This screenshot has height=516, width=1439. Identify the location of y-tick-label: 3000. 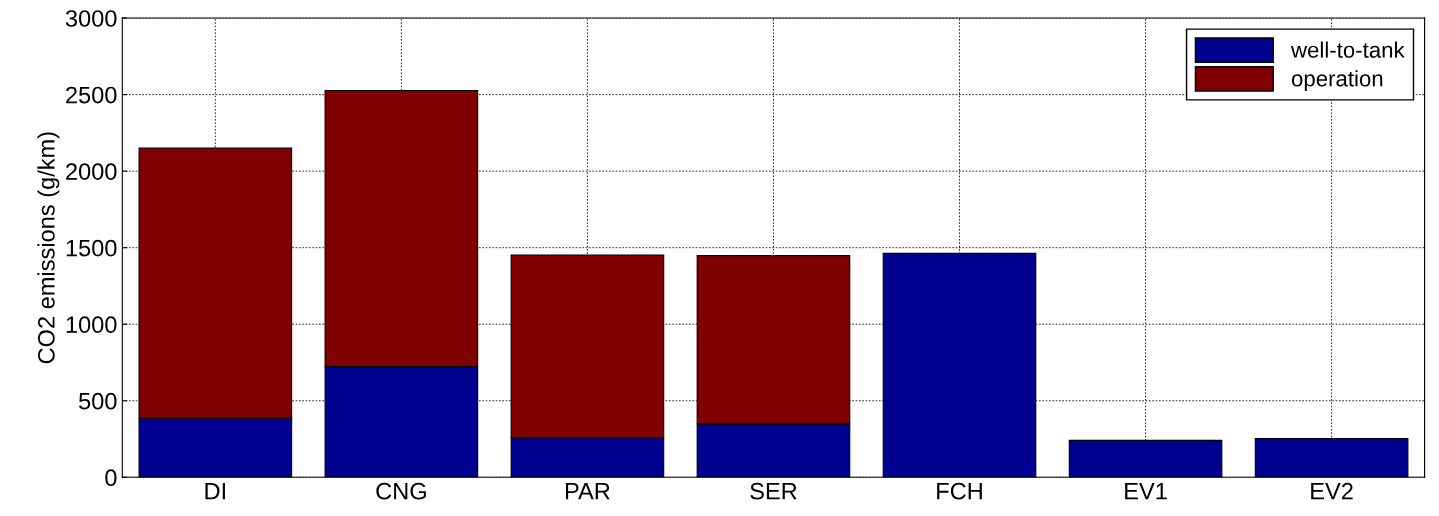
(91, 18).